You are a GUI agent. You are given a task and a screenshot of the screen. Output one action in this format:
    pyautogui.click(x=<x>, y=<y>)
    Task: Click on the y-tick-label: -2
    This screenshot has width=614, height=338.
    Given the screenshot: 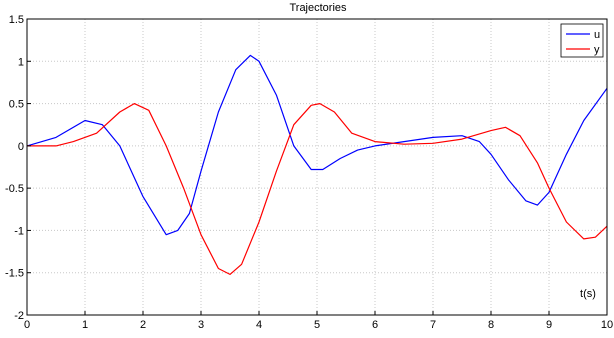 What is the action you would take?
    pyautogui.click(x=19, y=316)
    